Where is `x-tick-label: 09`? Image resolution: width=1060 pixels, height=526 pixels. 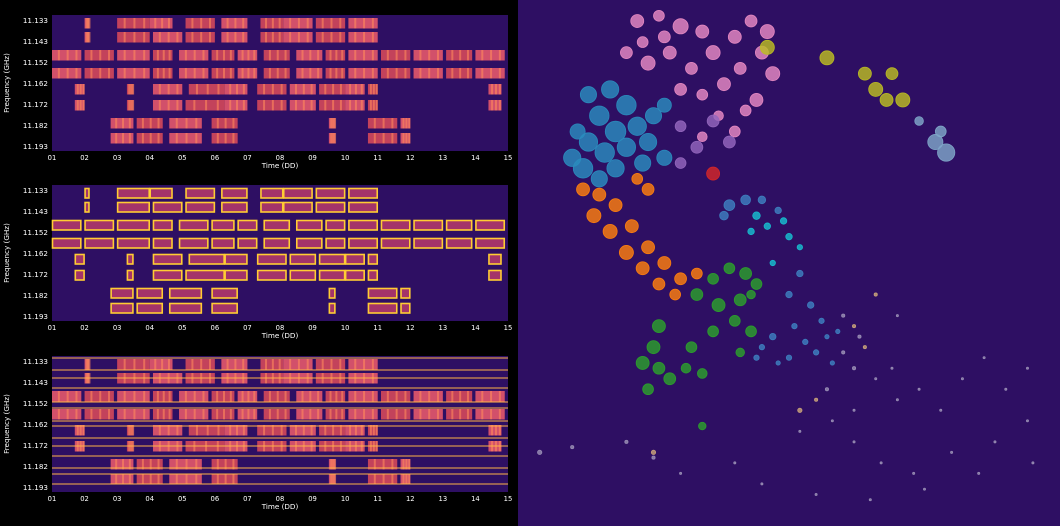
x-tick-label: 09 is located at coordinates (312, 499).